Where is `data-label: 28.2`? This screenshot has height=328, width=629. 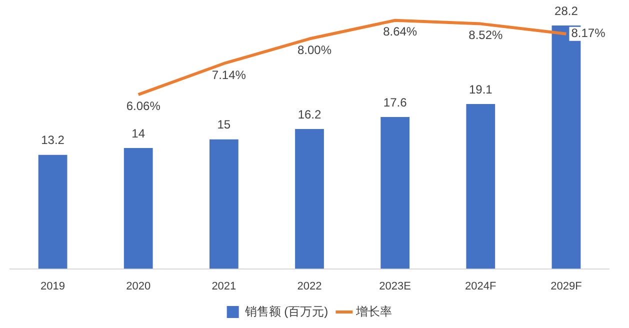
data-label: 28.2 is located at coordinates (566, 11).